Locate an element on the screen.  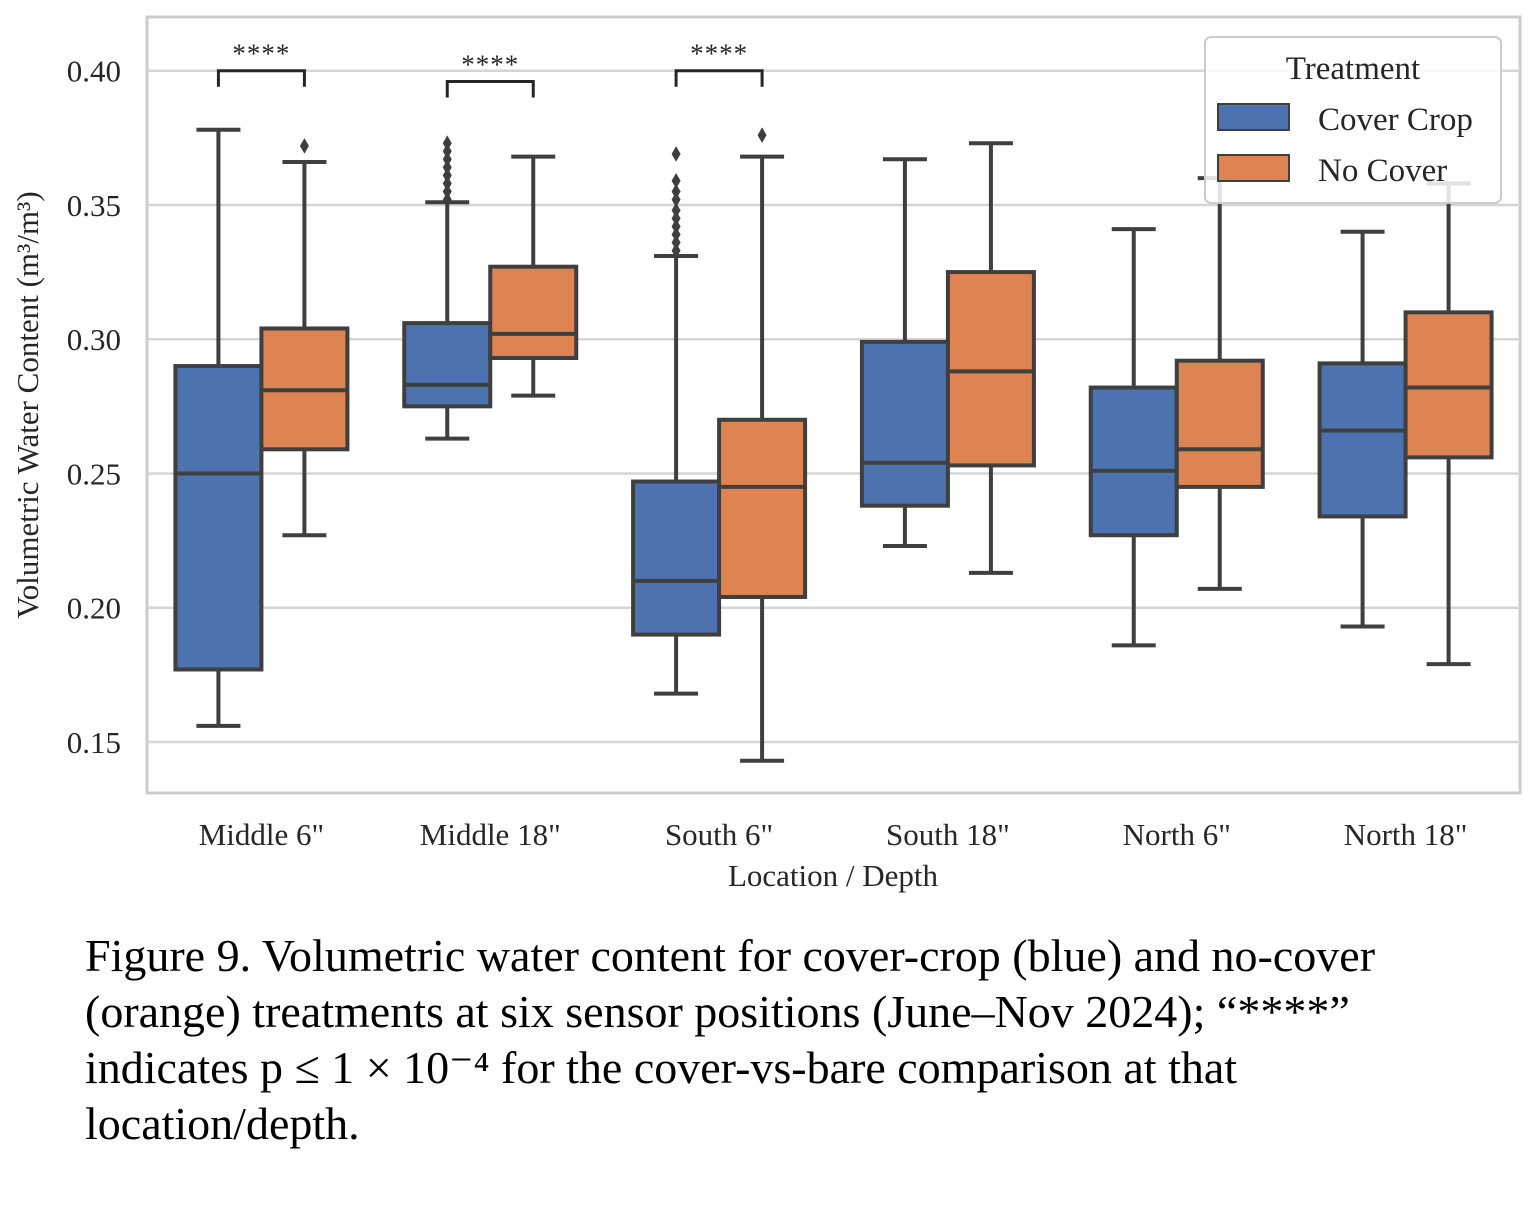
legend-swatch-no-cover is located at coordinates (1253, 168).